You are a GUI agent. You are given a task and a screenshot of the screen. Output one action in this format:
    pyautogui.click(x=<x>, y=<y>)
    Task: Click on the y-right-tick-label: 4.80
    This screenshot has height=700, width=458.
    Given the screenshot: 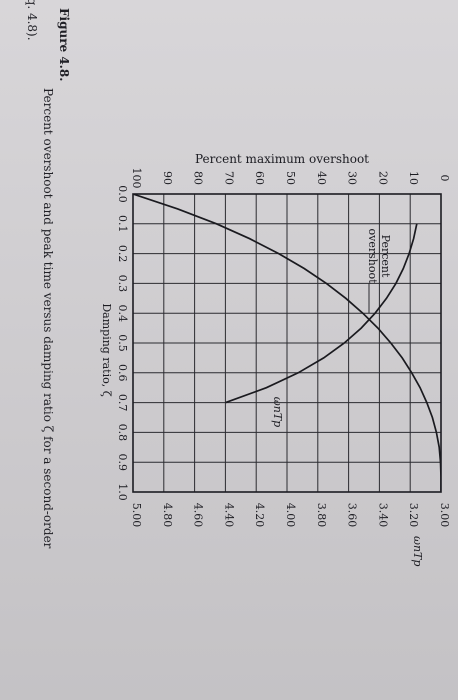 What is the action you would take?
    pyautogui.click(x=167, y=515)
    